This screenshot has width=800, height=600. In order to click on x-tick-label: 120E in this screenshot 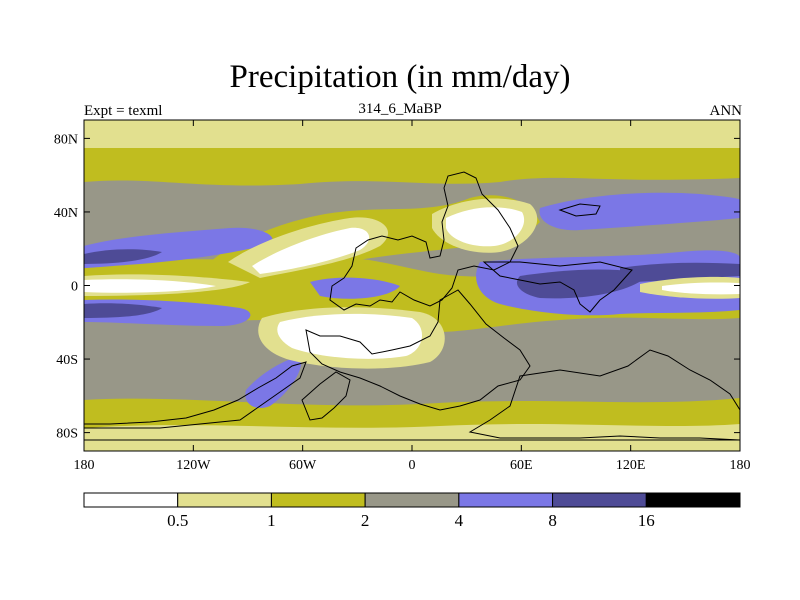, I will do `click(631, 465)`.